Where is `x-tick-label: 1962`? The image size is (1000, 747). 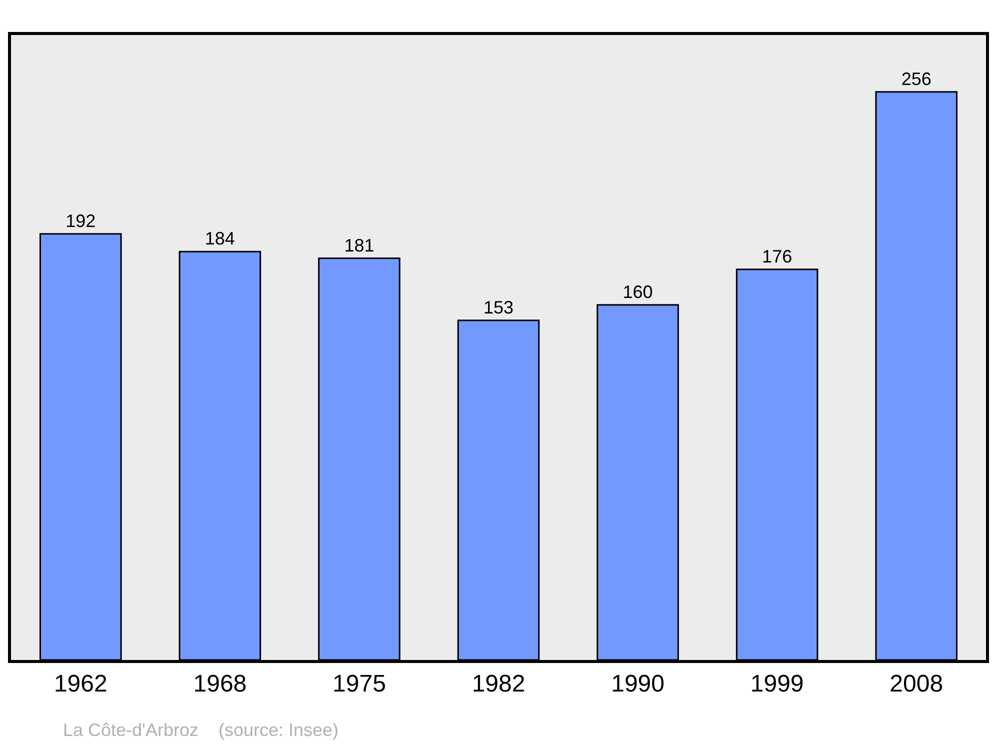 x-tick-label: 1962 is located at coordinates (81, 684).